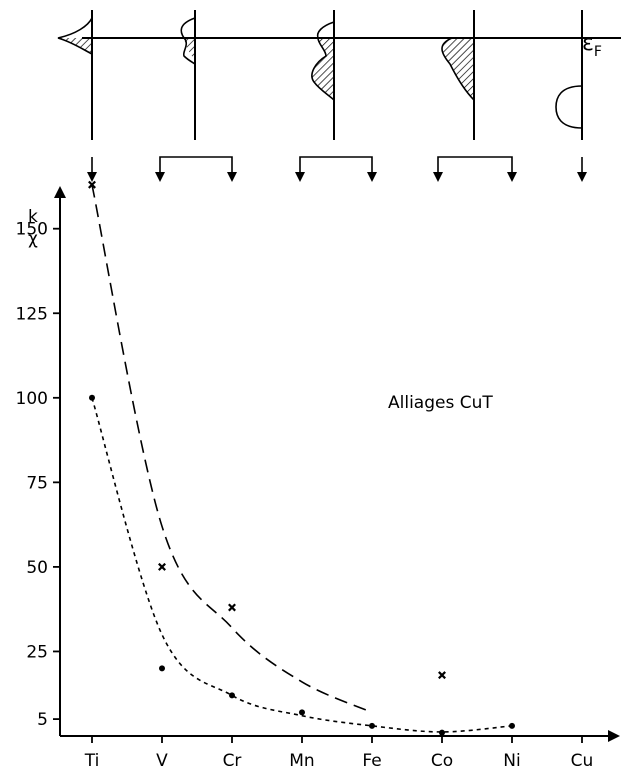 The height and width of the screenshot is (772, 621). Describe the element at coordinates (323, 75) in the screenshot. I see `dos-sketch-mn` at that location.